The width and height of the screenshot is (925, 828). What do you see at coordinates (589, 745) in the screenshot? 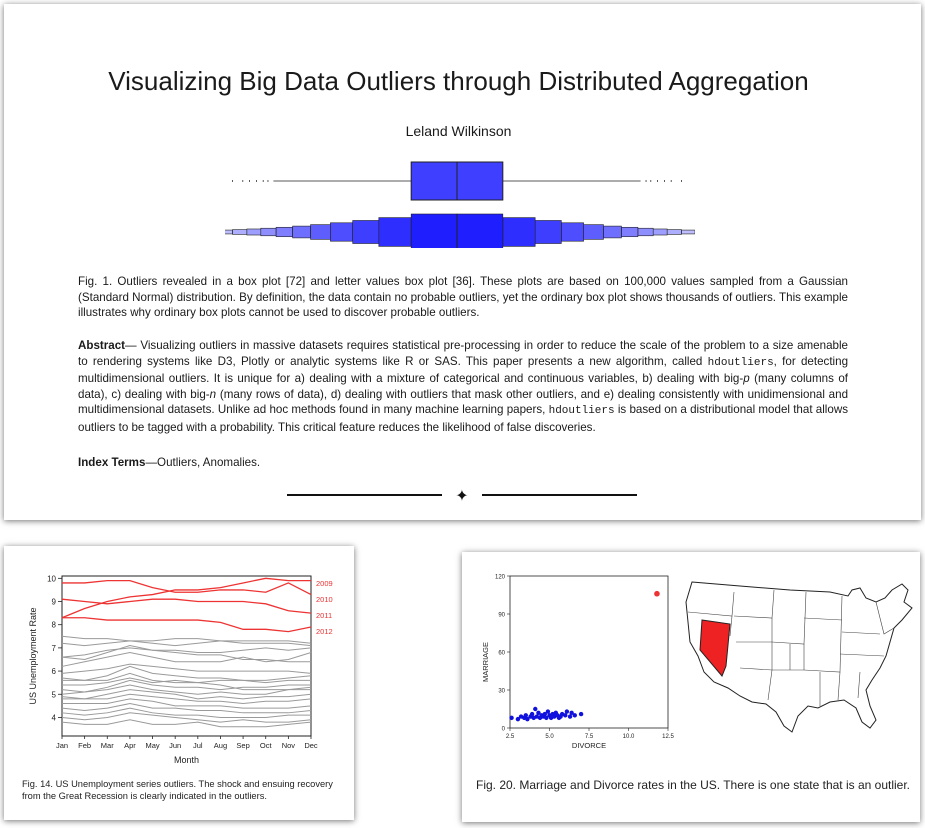
I see `x-axis-label: DIVORCE` at bounding box center [589, 745].